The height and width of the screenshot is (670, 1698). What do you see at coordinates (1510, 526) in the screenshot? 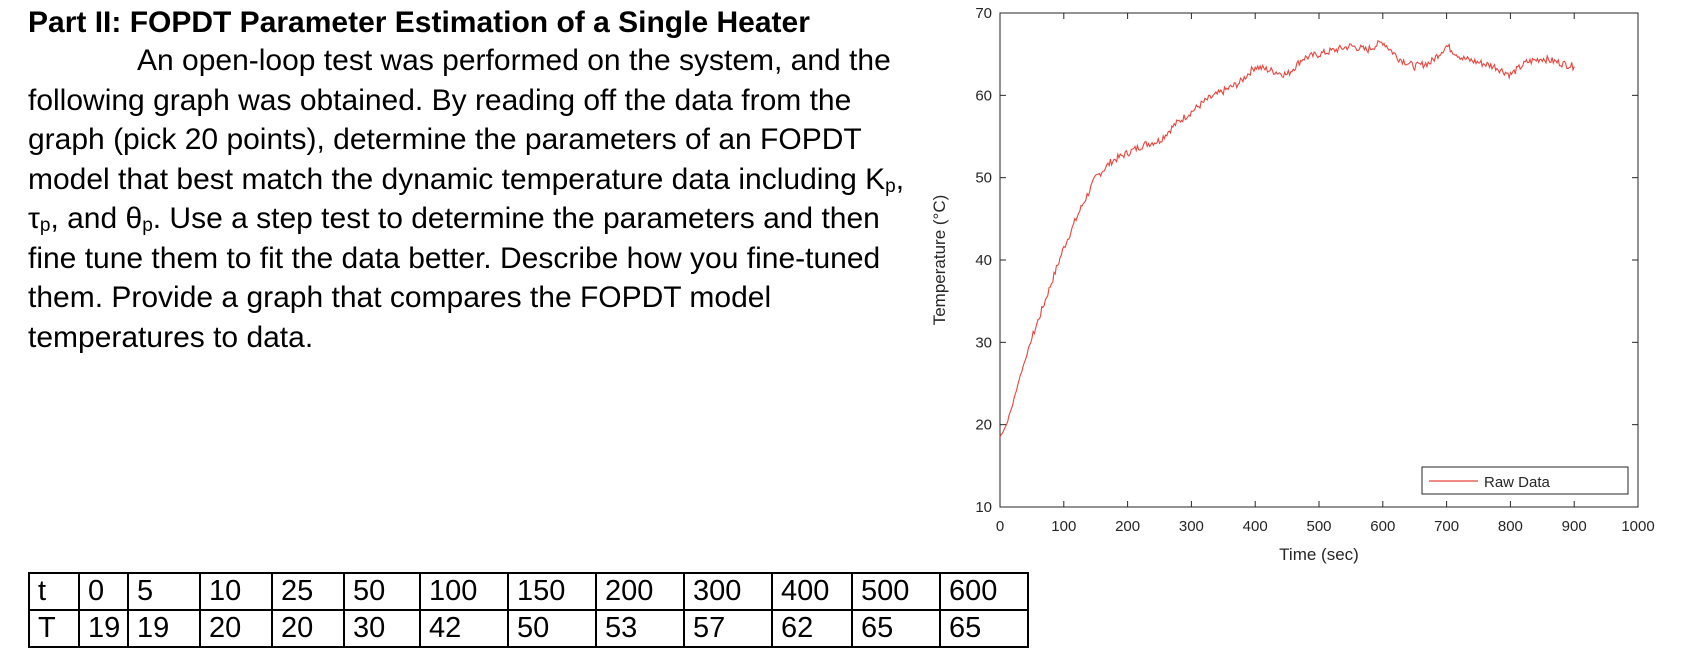
I see `x-tick-label: 800` at bounding box center [1510, 526].